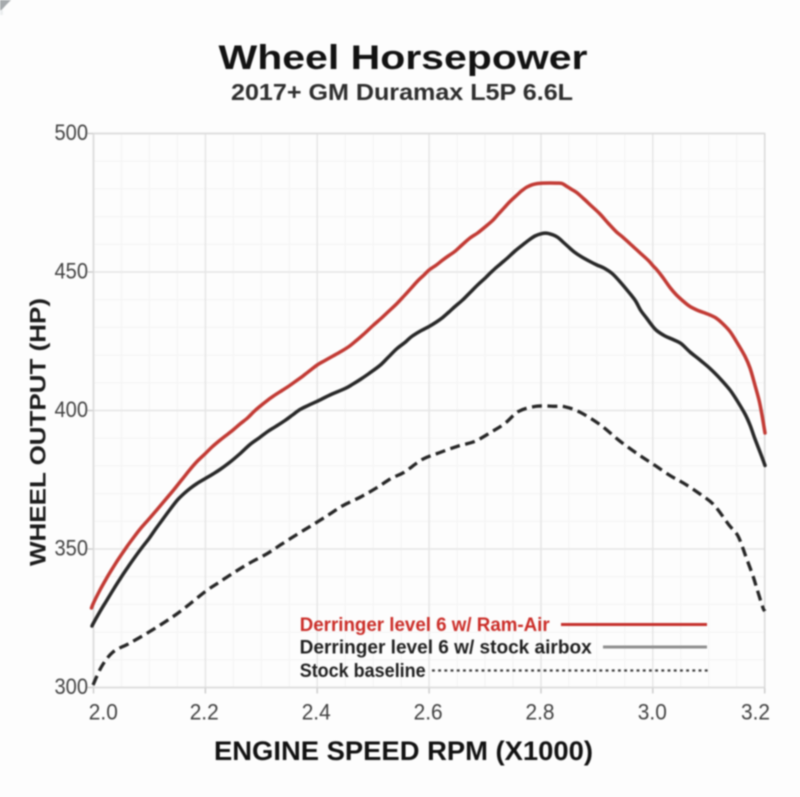 The height and width of the screenshot is (797, 800). I want to click on svg-text: 400, so click(72, 409).